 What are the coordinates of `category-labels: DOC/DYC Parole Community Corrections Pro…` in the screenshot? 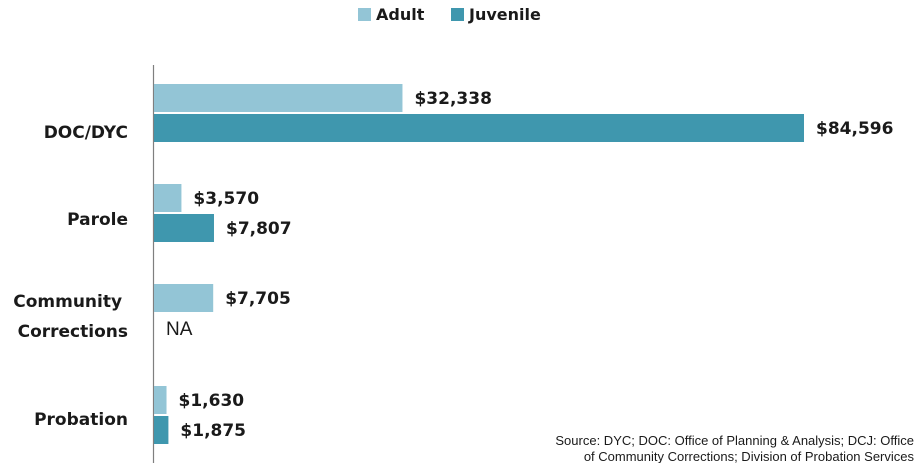 It's located at (70, 276).